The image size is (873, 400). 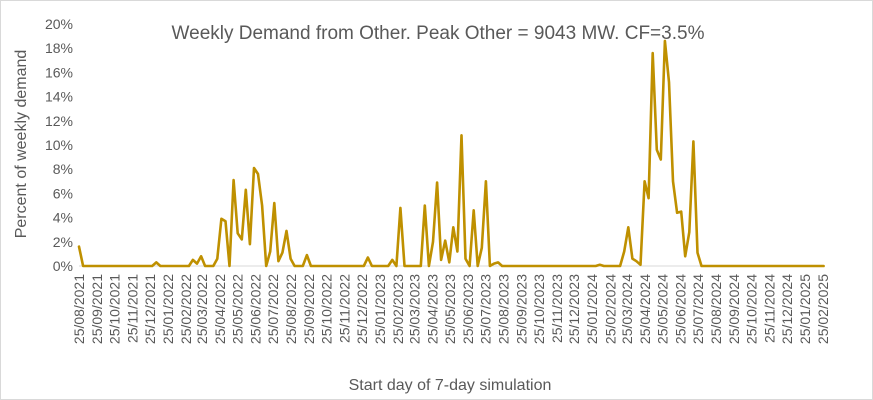 I want to click on y-tick-label: 0%, so click(x=63, y=266).